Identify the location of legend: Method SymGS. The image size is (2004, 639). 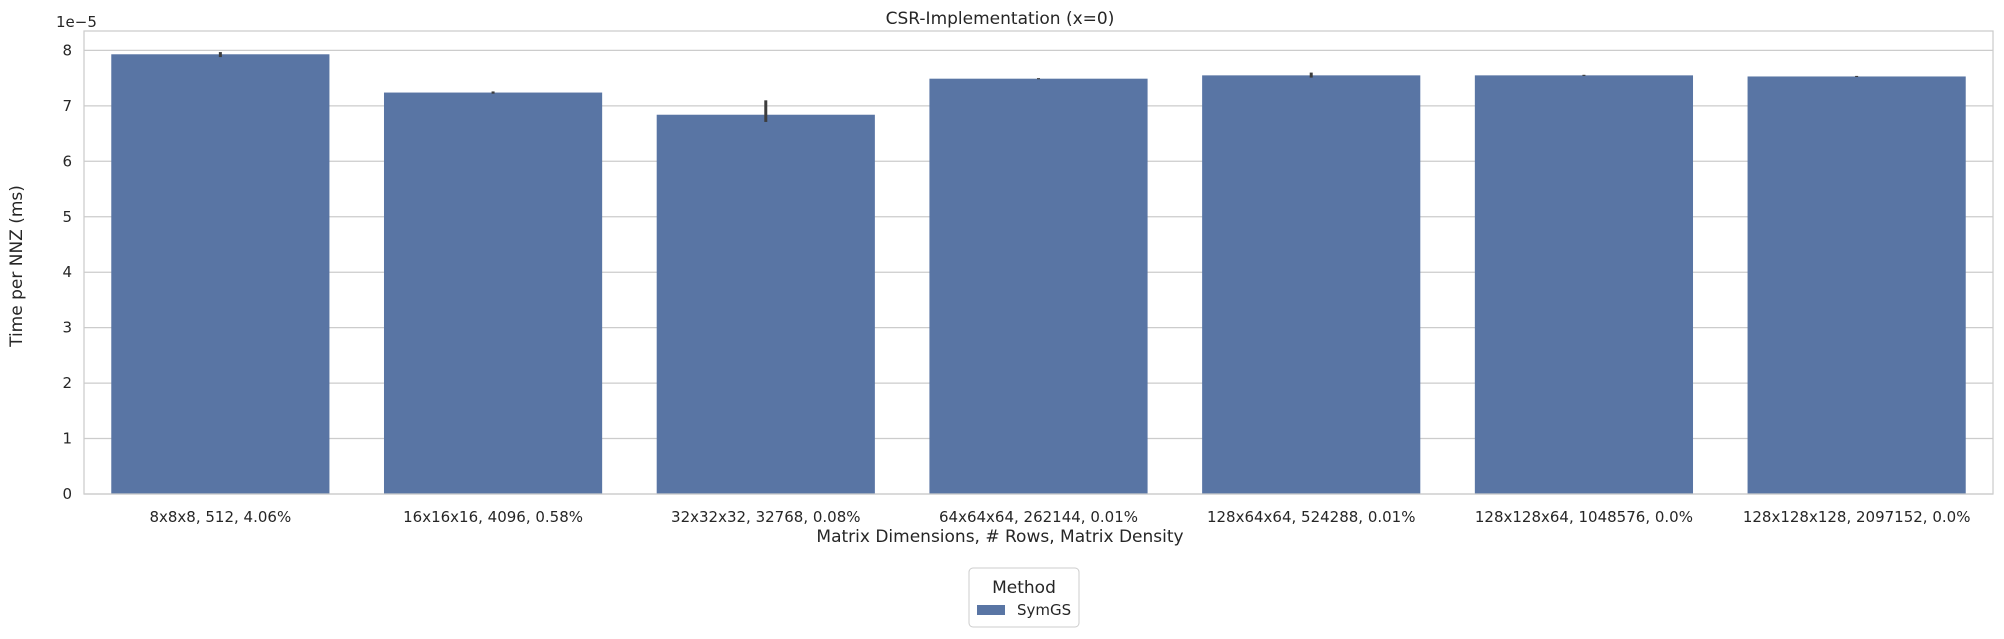
(1024, 597).